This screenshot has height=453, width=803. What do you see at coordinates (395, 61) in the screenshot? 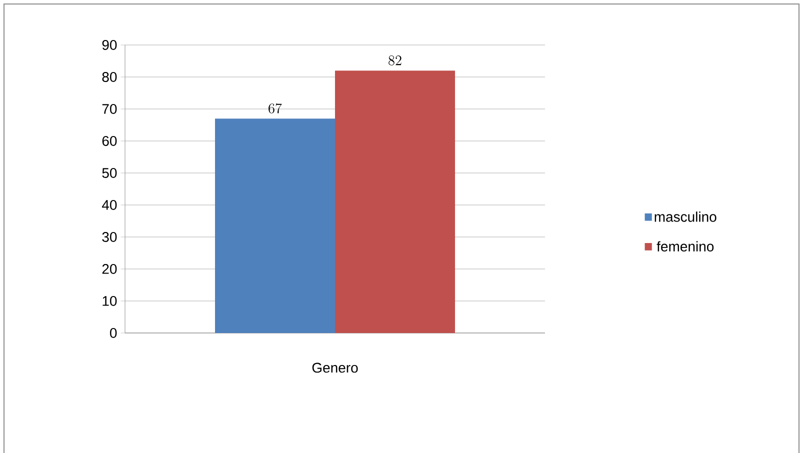
I see `data-label: 82` at bounding box center [395, 61].